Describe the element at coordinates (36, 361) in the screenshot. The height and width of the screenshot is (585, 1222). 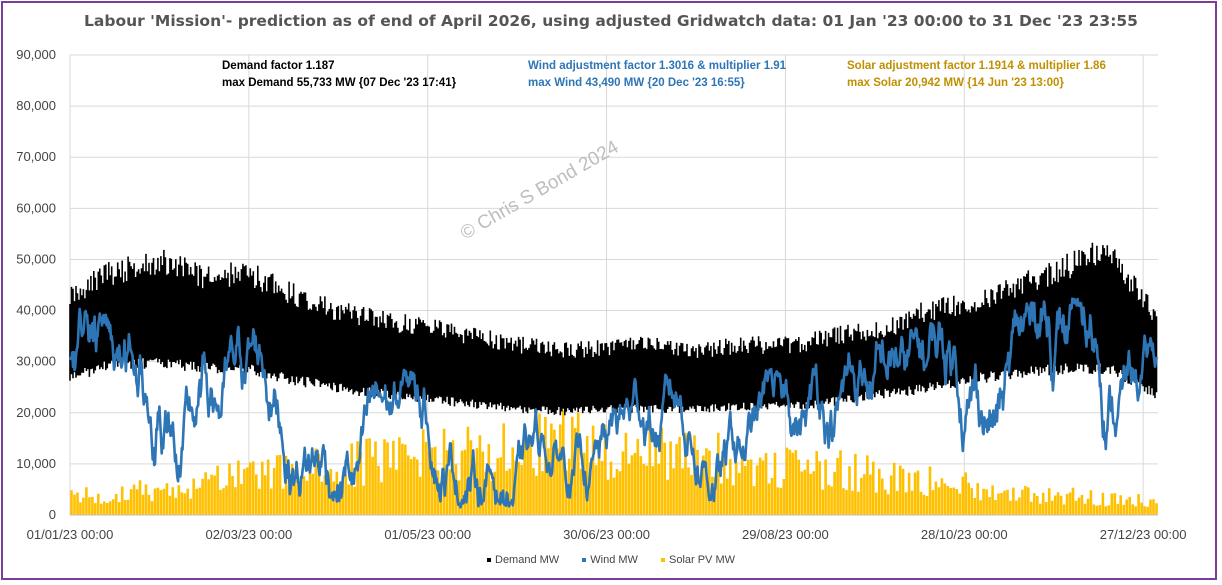
I see `y-tick-label: 30,000` at that location.